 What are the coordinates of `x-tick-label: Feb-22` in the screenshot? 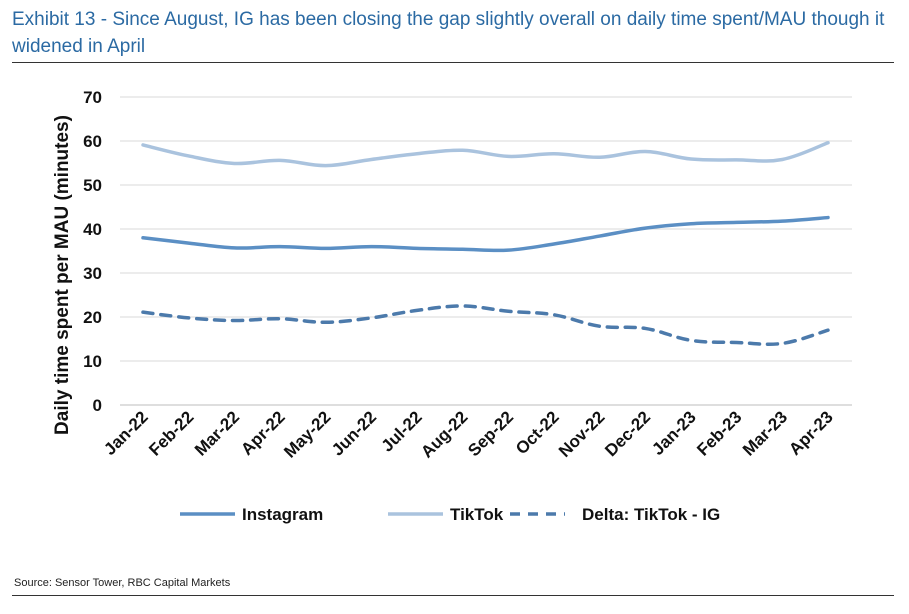 It's located at (171, 433).